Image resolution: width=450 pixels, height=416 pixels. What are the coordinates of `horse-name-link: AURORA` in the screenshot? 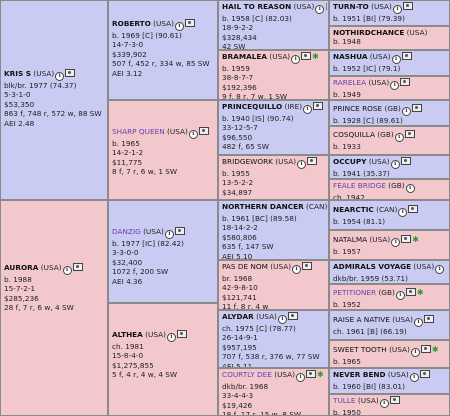 It's located at (21, 267).